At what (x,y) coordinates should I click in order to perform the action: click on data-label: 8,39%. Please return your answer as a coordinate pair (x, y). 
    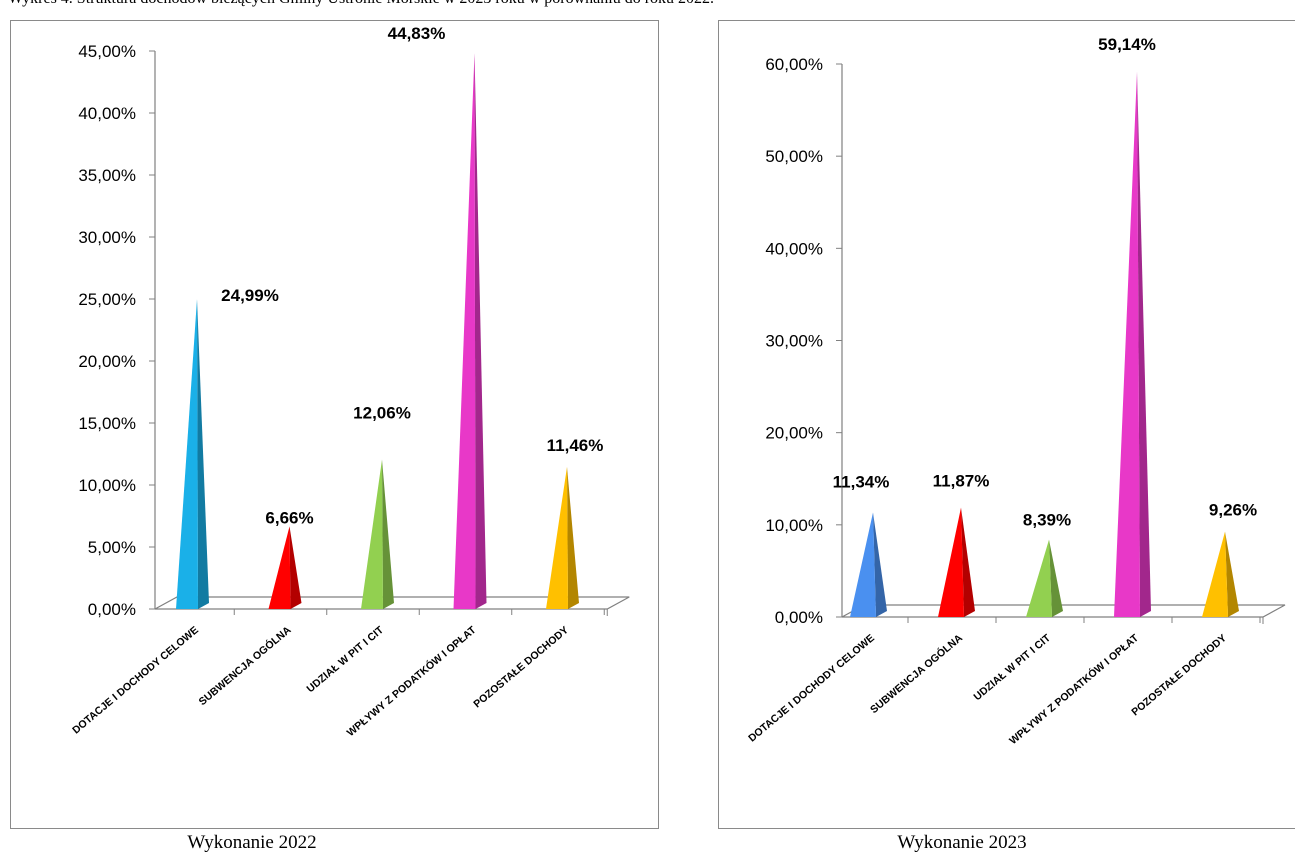
    Looking at the image, I should click on (1047, 520).